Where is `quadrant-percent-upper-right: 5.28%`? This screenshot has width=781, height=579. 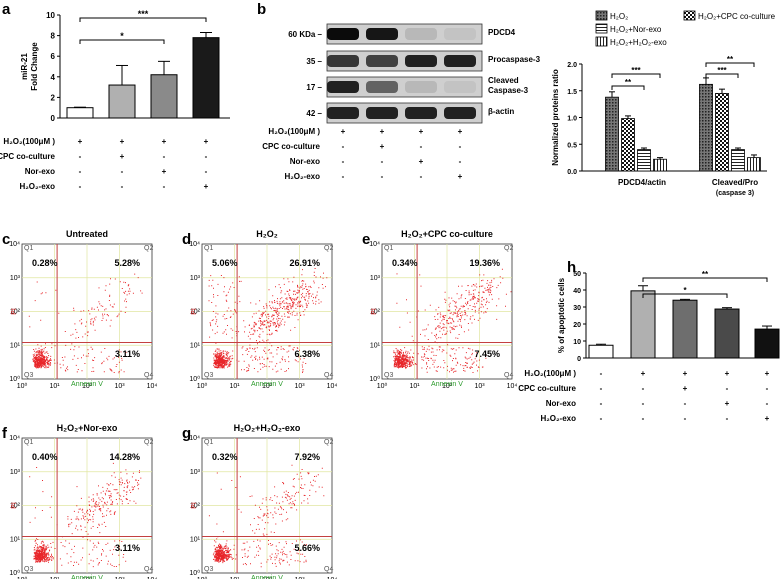 quadrant-percent-upper-right: 5.28% is located at coordinates (127, 263).